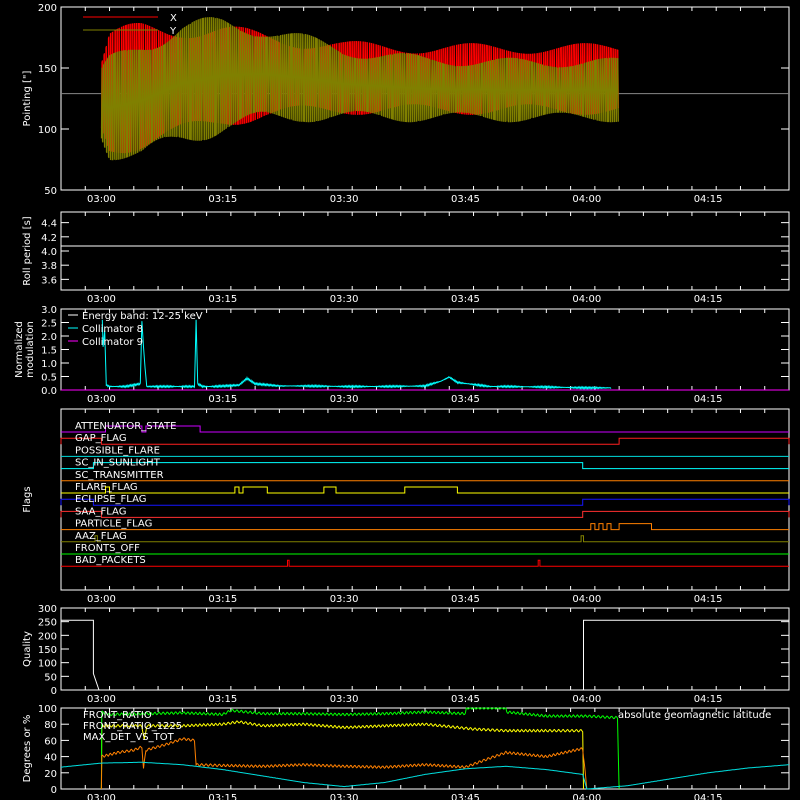 The width and height of the screenshot is (800, 800). I want to click on y-axis-label: Degrees or %, so click(27, 749).